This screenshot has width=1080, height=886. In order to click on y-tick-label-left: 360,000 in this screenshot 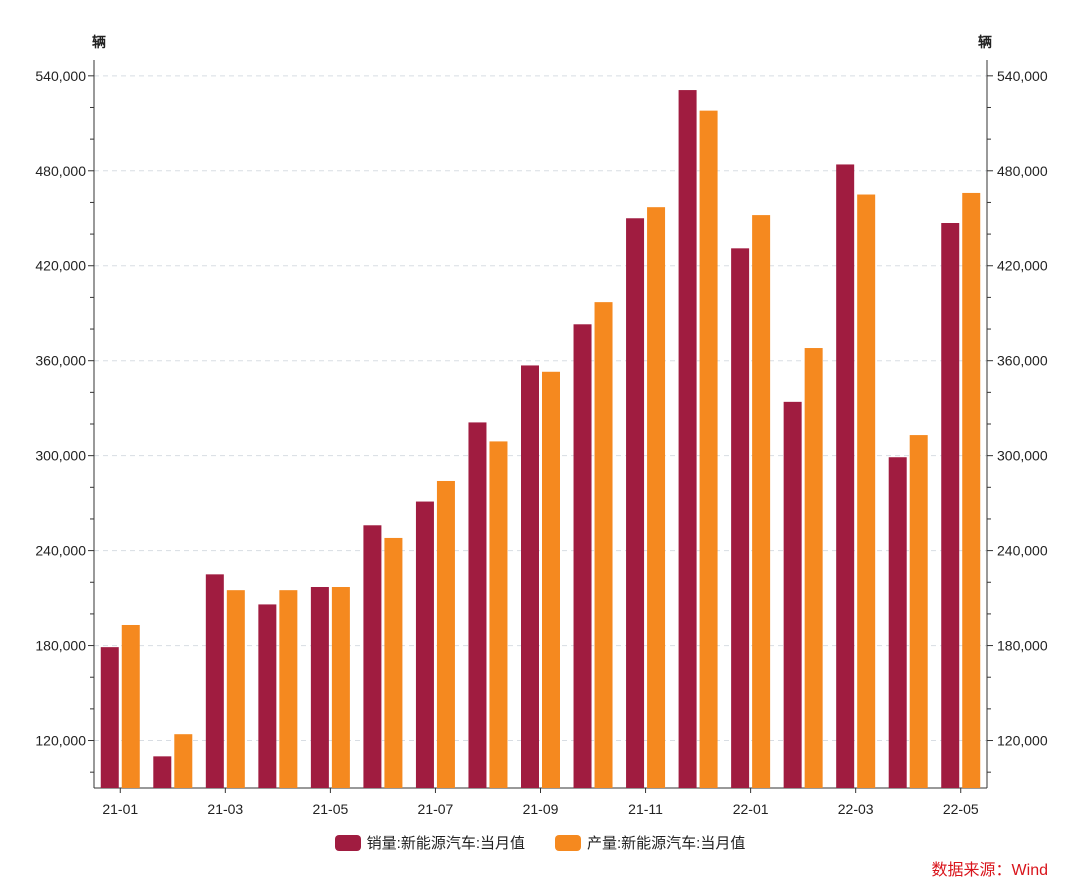, I will do `click(60, 361)`.